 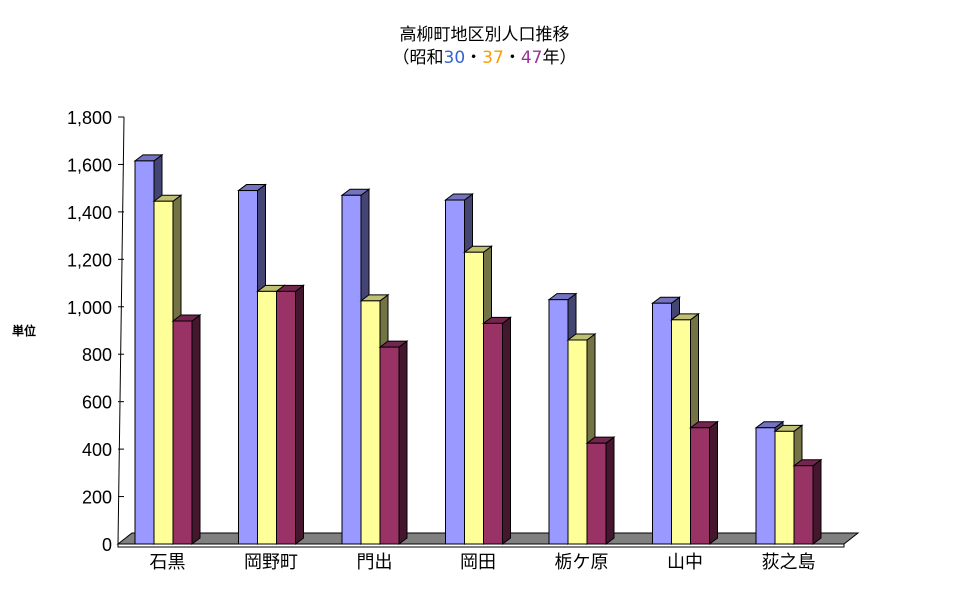 I want to click on y-tick-label: 200, so click(x=97, y=498).